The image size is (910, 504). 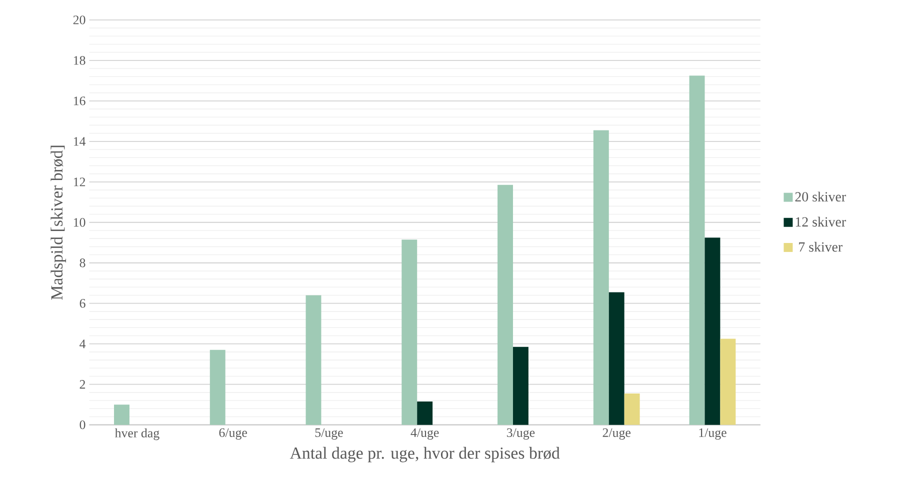 I want to click on x-tick-label: 1/uge, so click(x=712, y=434).